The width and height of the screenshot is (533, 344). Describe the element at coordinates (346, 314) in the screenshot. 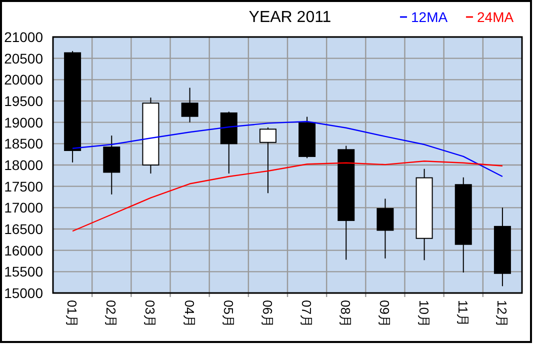

I see `xtick: 08月` at that location.